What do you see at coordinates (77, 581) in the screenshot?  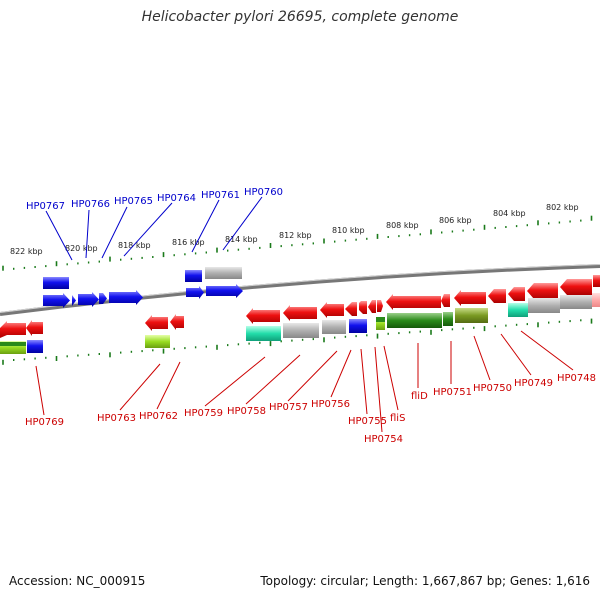 I see `accession-label: Accession: NC_000915` at bounding box center [77, 581].